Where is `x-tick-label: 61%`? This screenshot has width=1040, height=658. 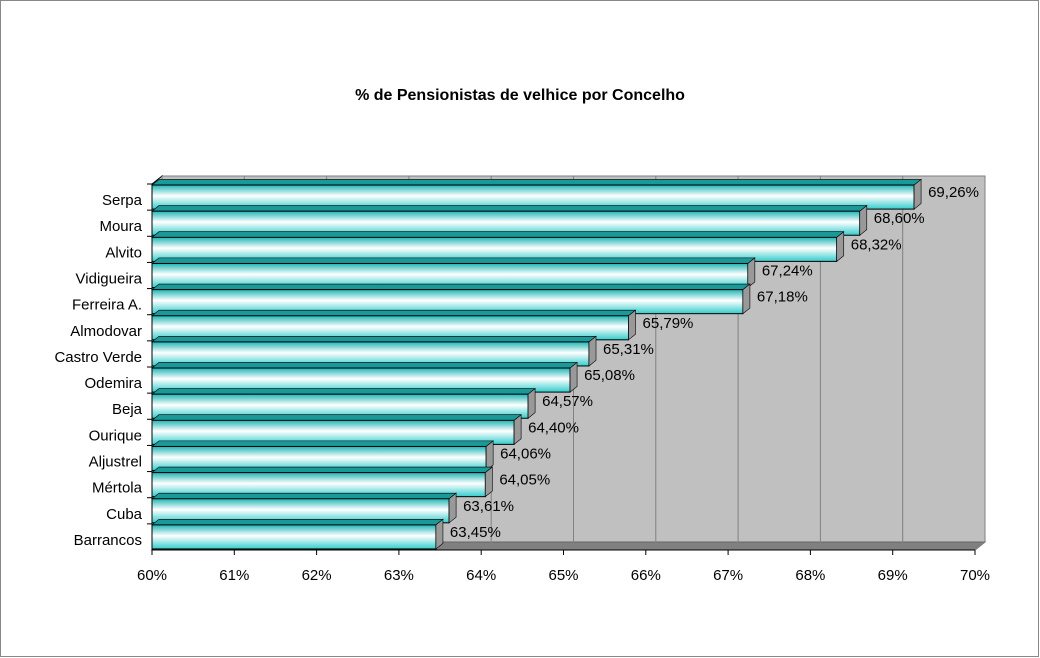 x-tick-label: 61% is located at coordinates (234, 575).